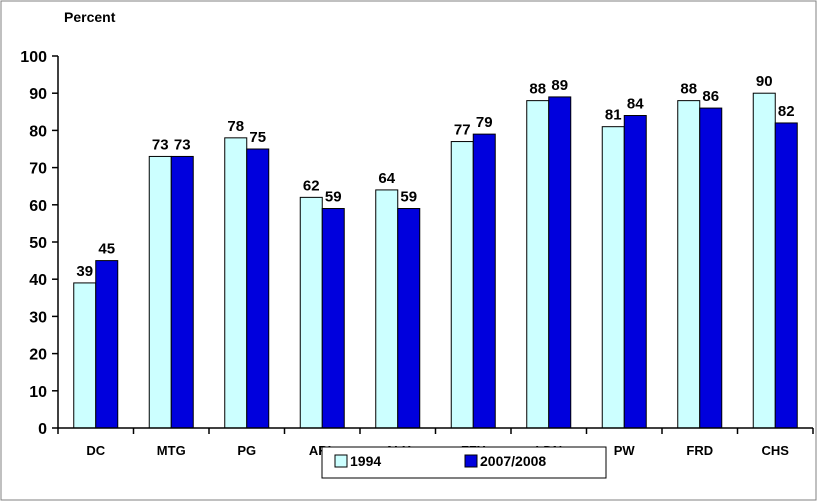 The width and height of the screenshot is (817, 501). Describe the element at coordinates (387, 309) in the screenshot. I see `bar-alx-1994` at that location.